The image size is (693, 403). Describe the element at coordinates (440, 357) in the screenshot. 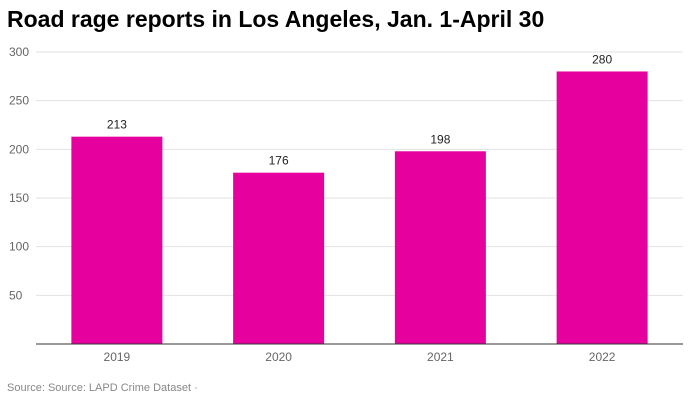

I see `x-tick-label-2021: 2021` at that location.